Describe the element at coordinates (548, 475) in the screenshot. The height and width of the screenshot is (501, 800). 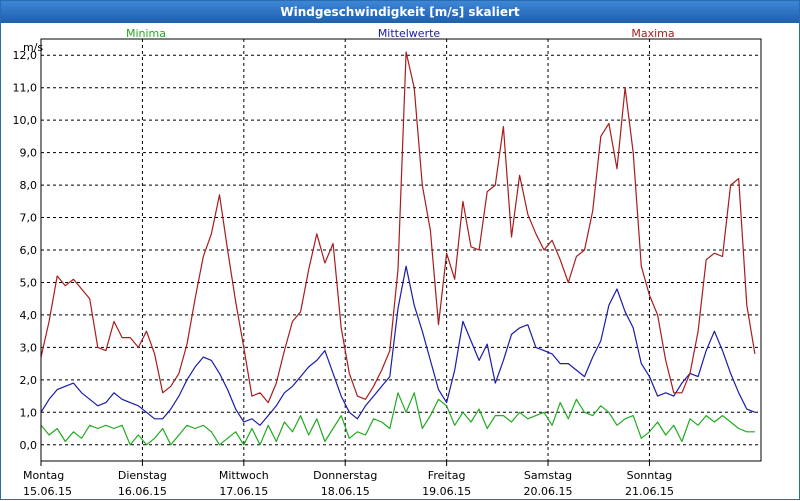
I see `x-tick-day-label: Samstag` at that location.